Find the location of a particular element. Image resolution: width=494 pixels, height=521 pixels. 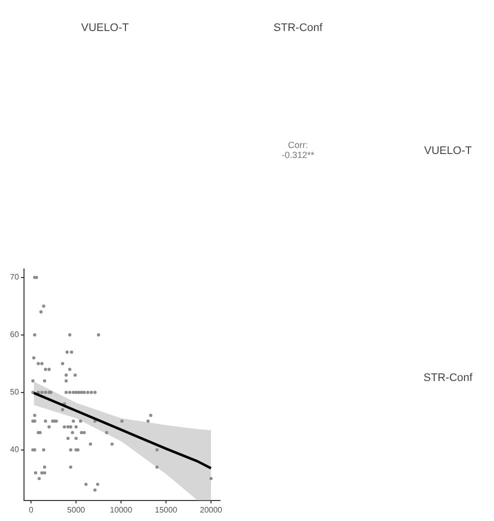

y-tick-label: 50 is located at coordinates (15, 392).